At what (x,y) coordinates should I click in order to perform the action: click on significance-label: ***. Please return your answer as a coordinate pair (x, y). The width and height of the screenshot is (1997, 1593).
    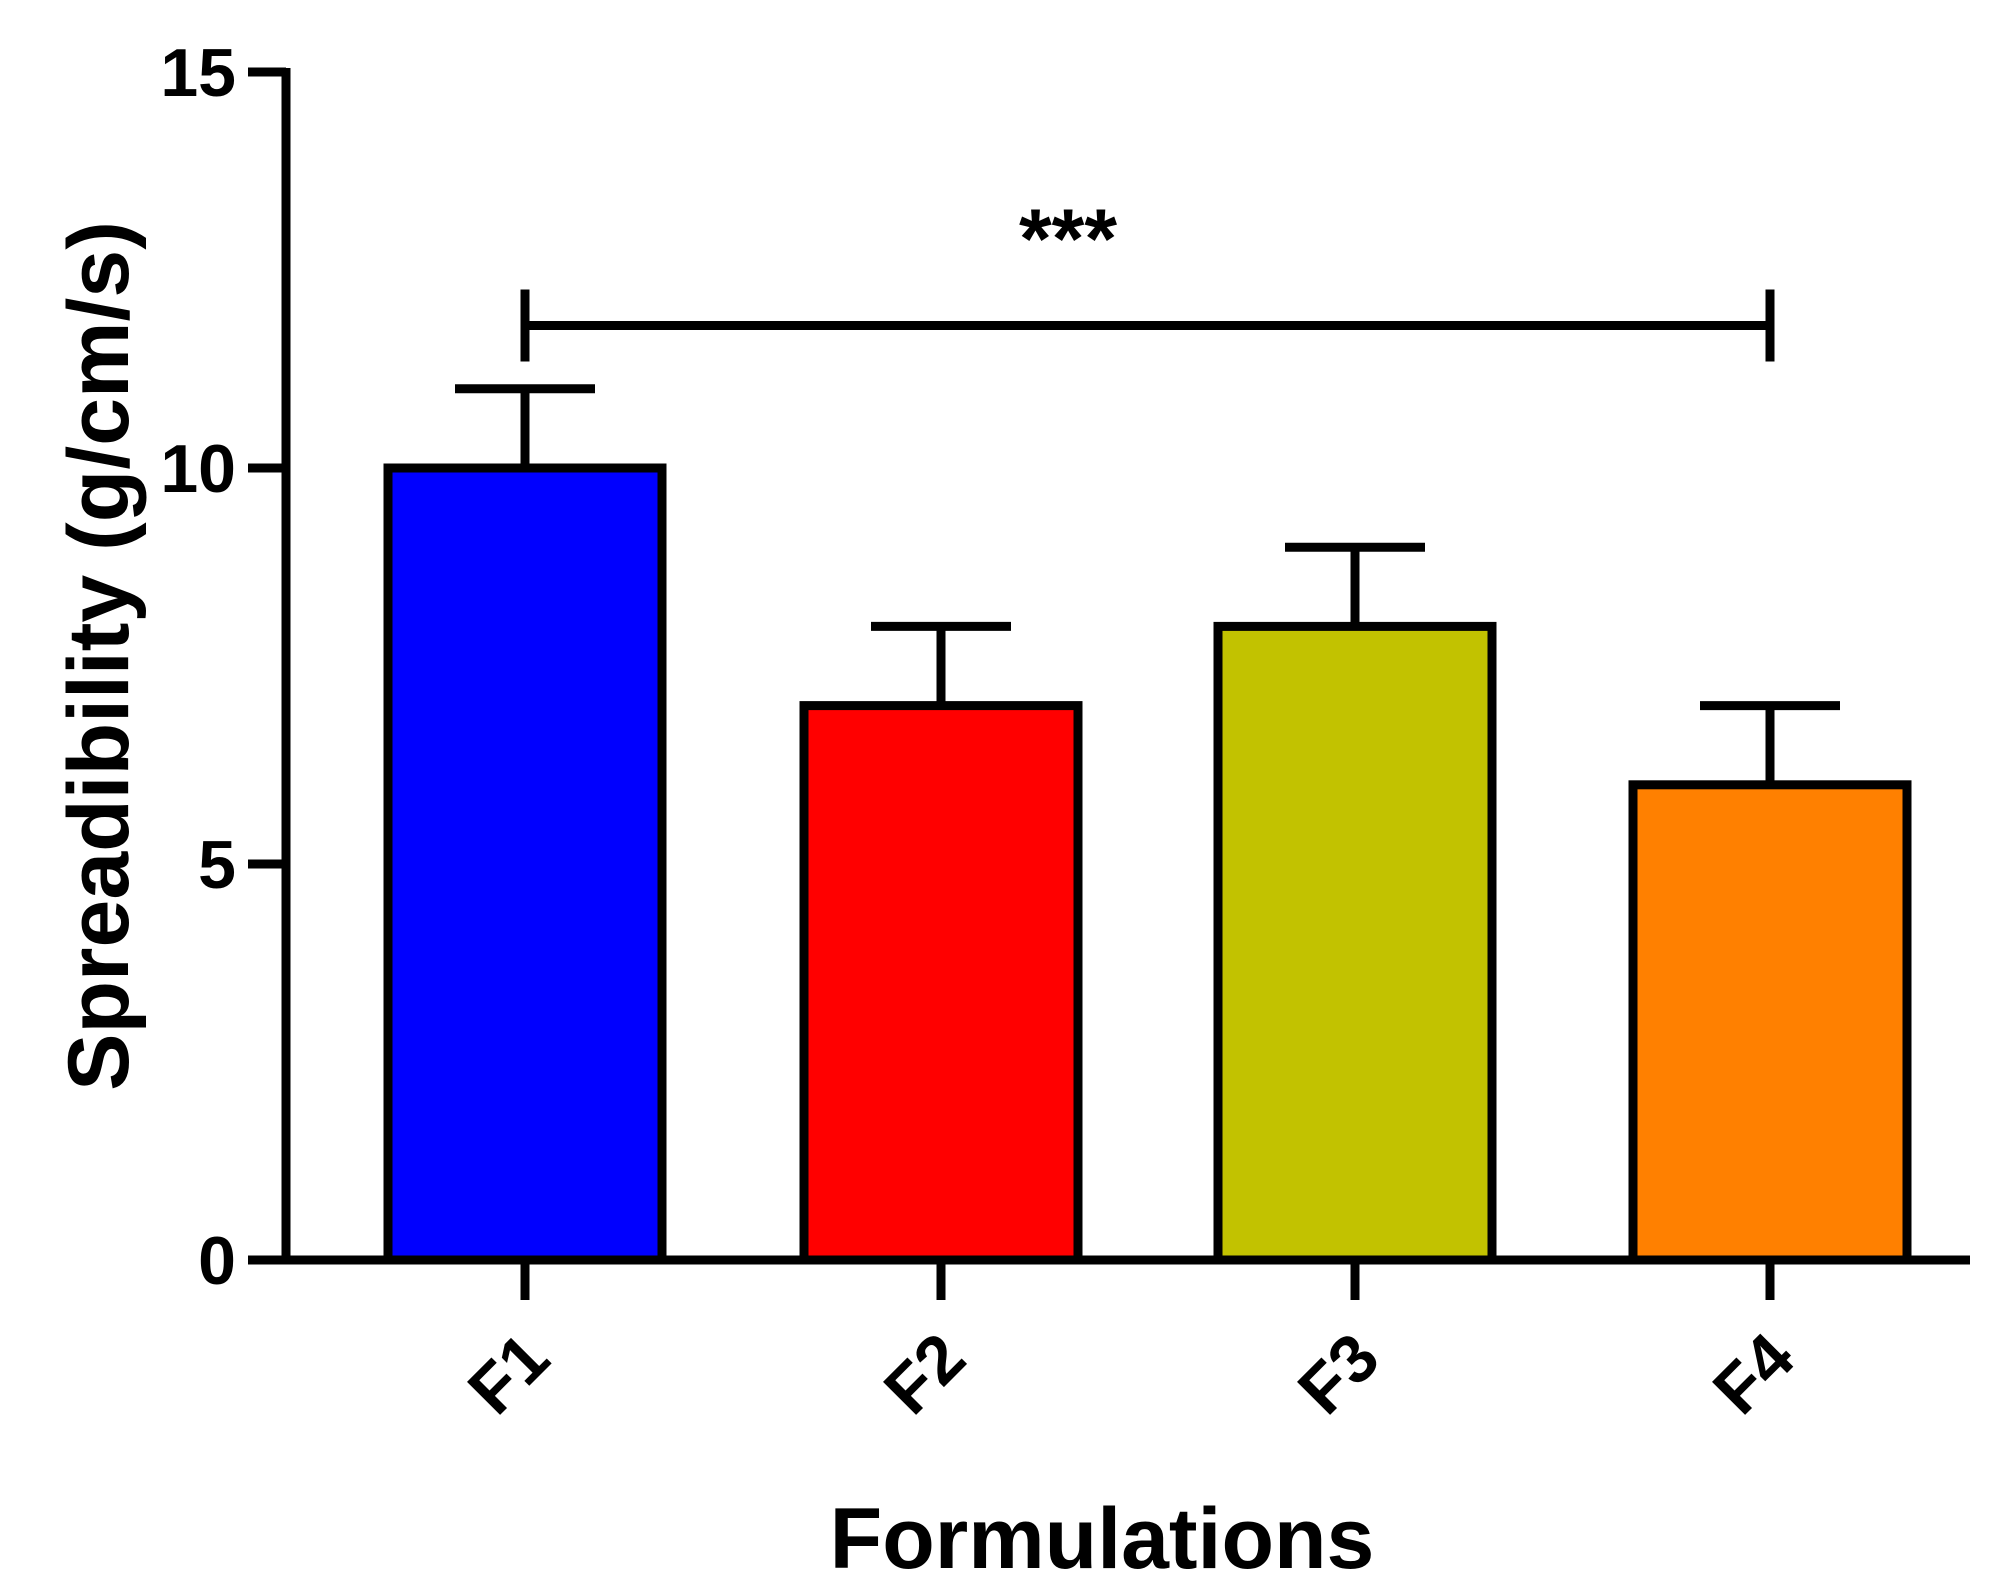
    Looking at the image, I should click on (1068, 238).